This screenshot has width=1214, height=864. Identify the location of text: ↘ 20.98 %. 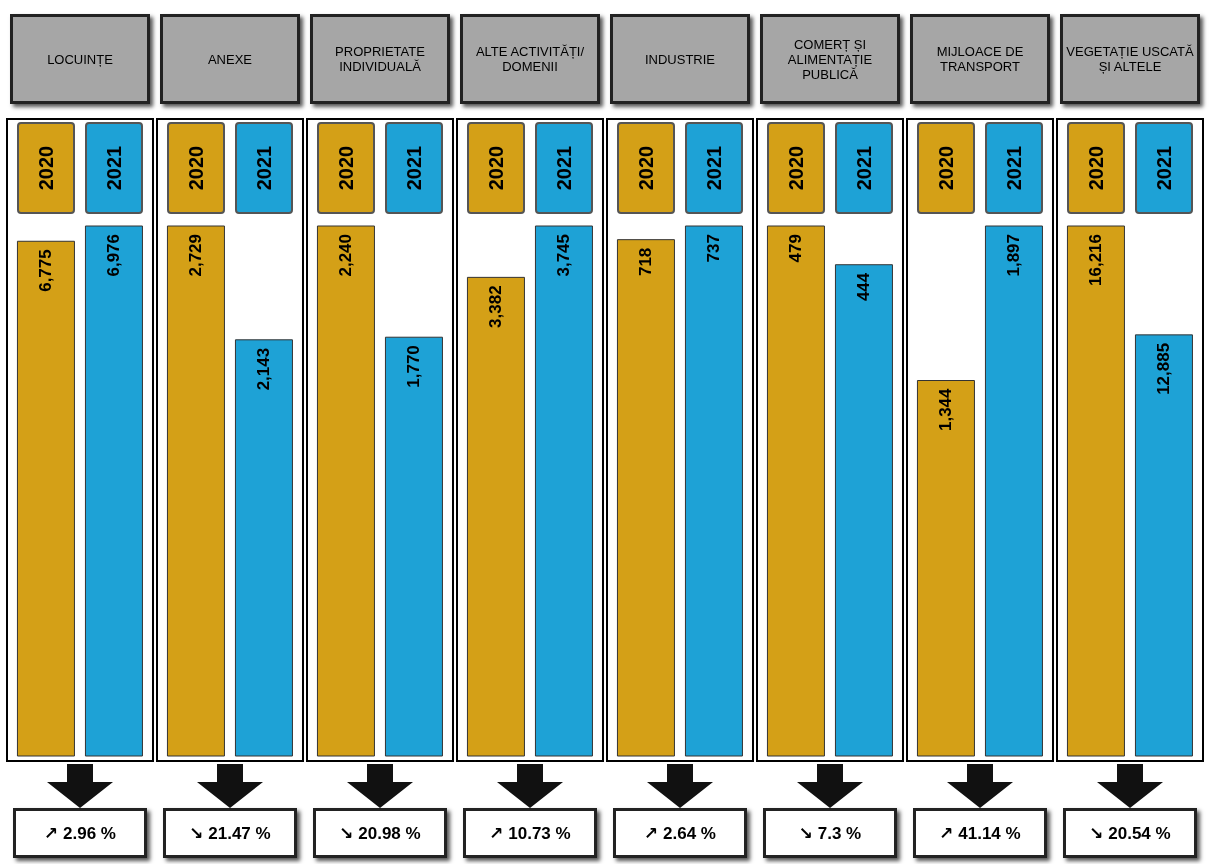
(380, 833).